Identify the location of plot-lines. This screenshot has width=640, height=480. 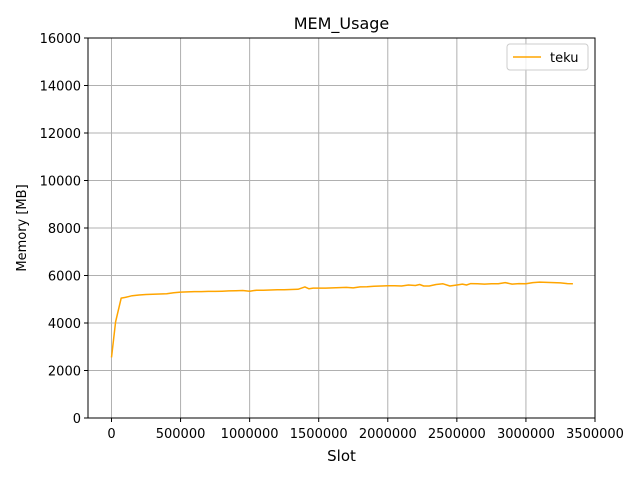
(341, 319).